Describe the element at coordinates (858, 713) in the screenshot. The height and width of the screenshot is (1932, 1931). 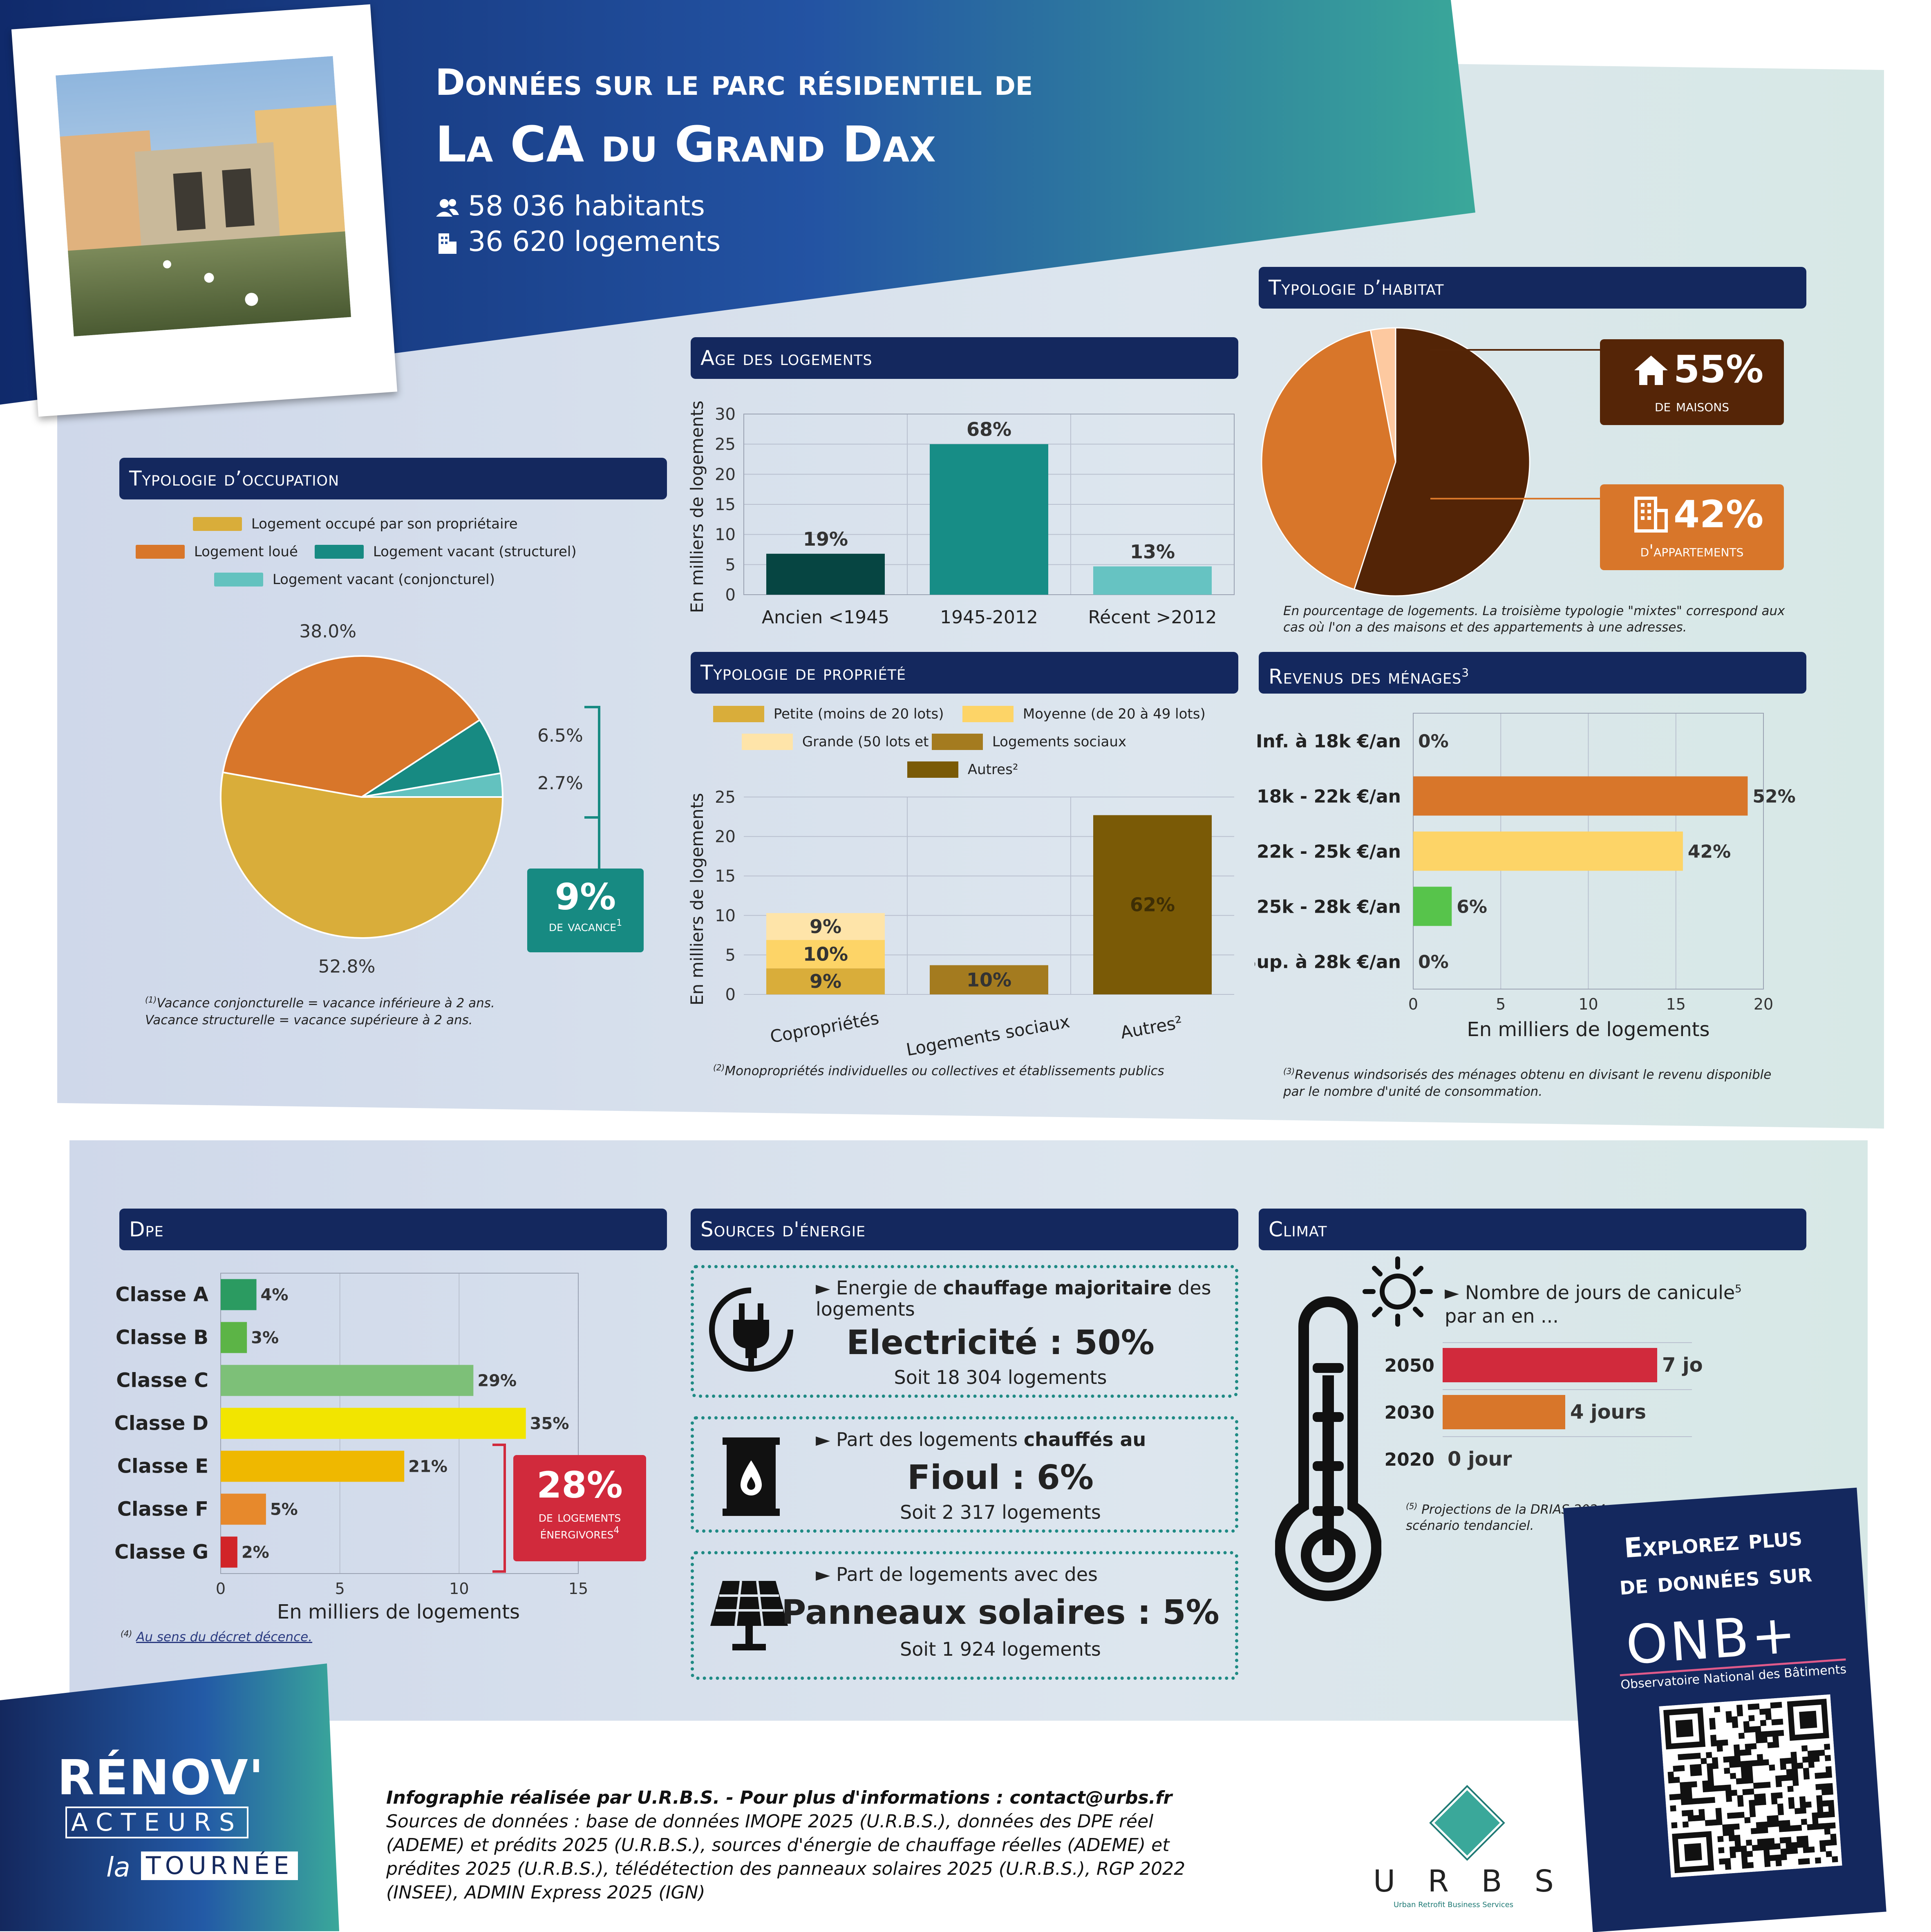
I see `legend-label: Petite (moins de 20 lots)` at that location.